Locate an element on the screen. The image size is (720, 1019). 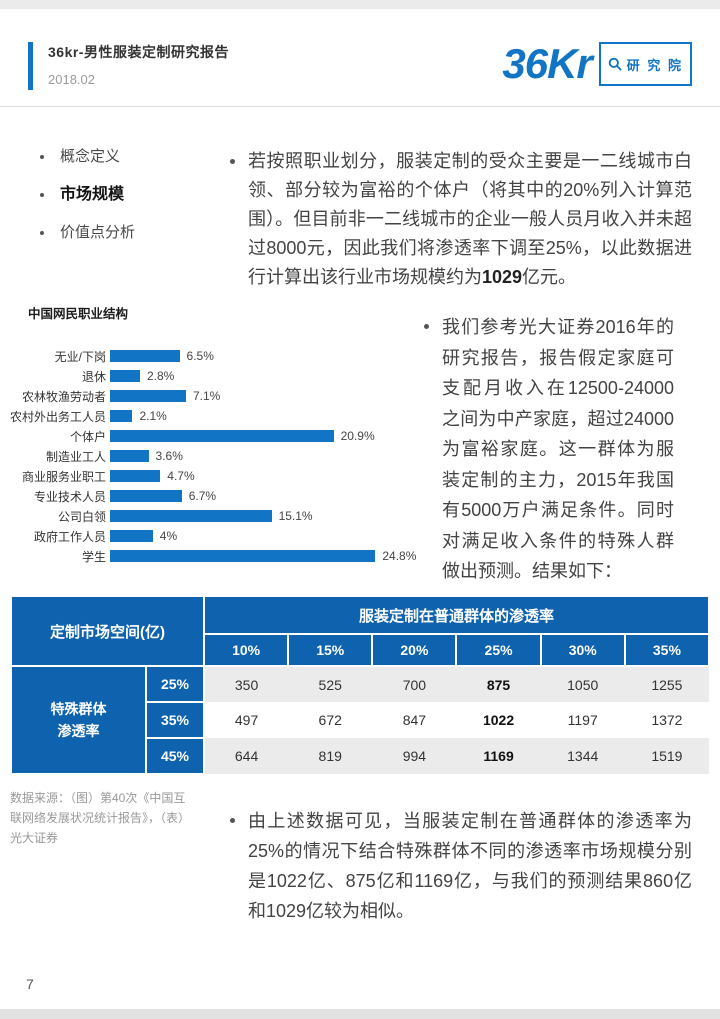
sidebar-item-label: 概念定义 is located at coordinates (90, 156).